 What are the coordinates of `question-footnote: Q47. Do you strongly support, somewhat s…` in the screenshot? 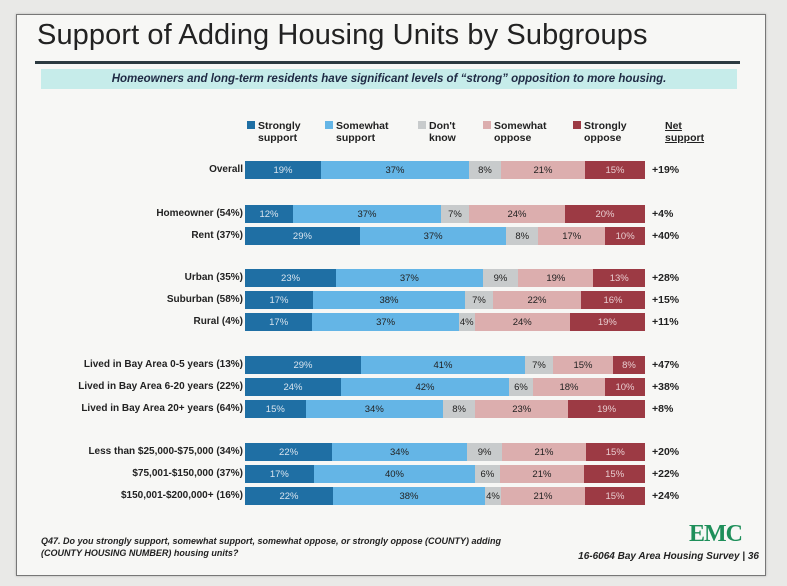 It's located at (271, 547).